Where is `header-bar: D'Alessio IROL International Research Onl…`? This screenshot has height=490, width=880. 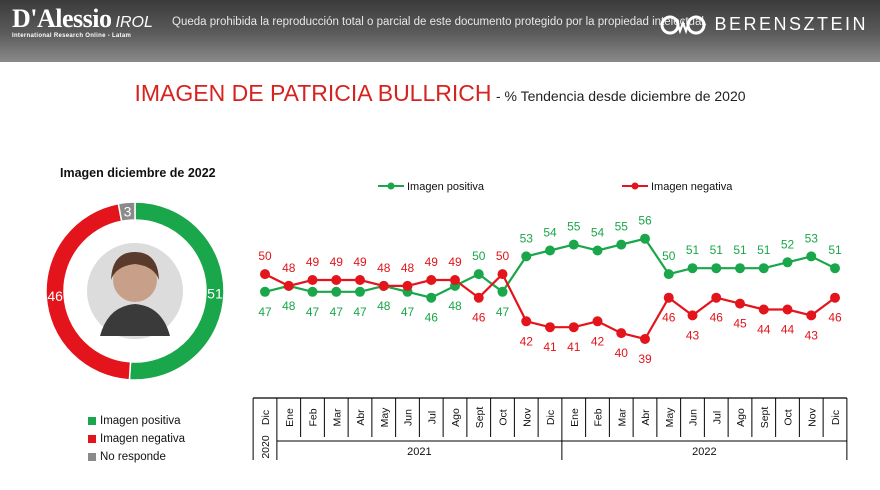
header-bar: D'Alessio IROL International Research Onl… is located at coordinates (440, 31).